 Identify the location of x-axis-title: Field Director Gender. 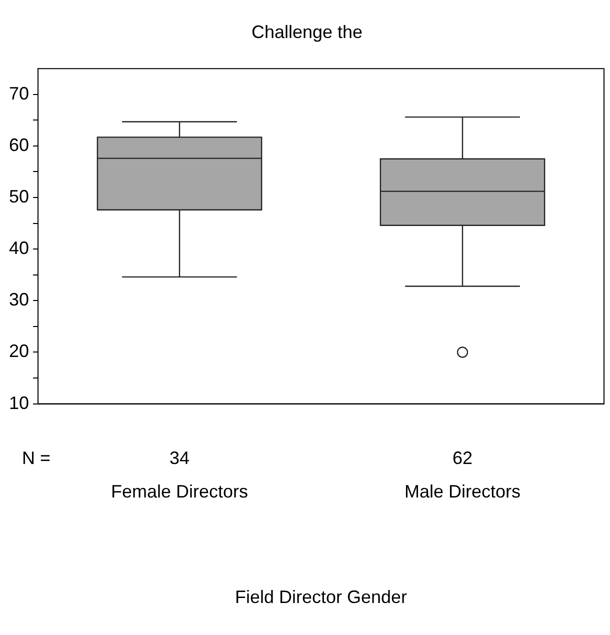
(321, 597).